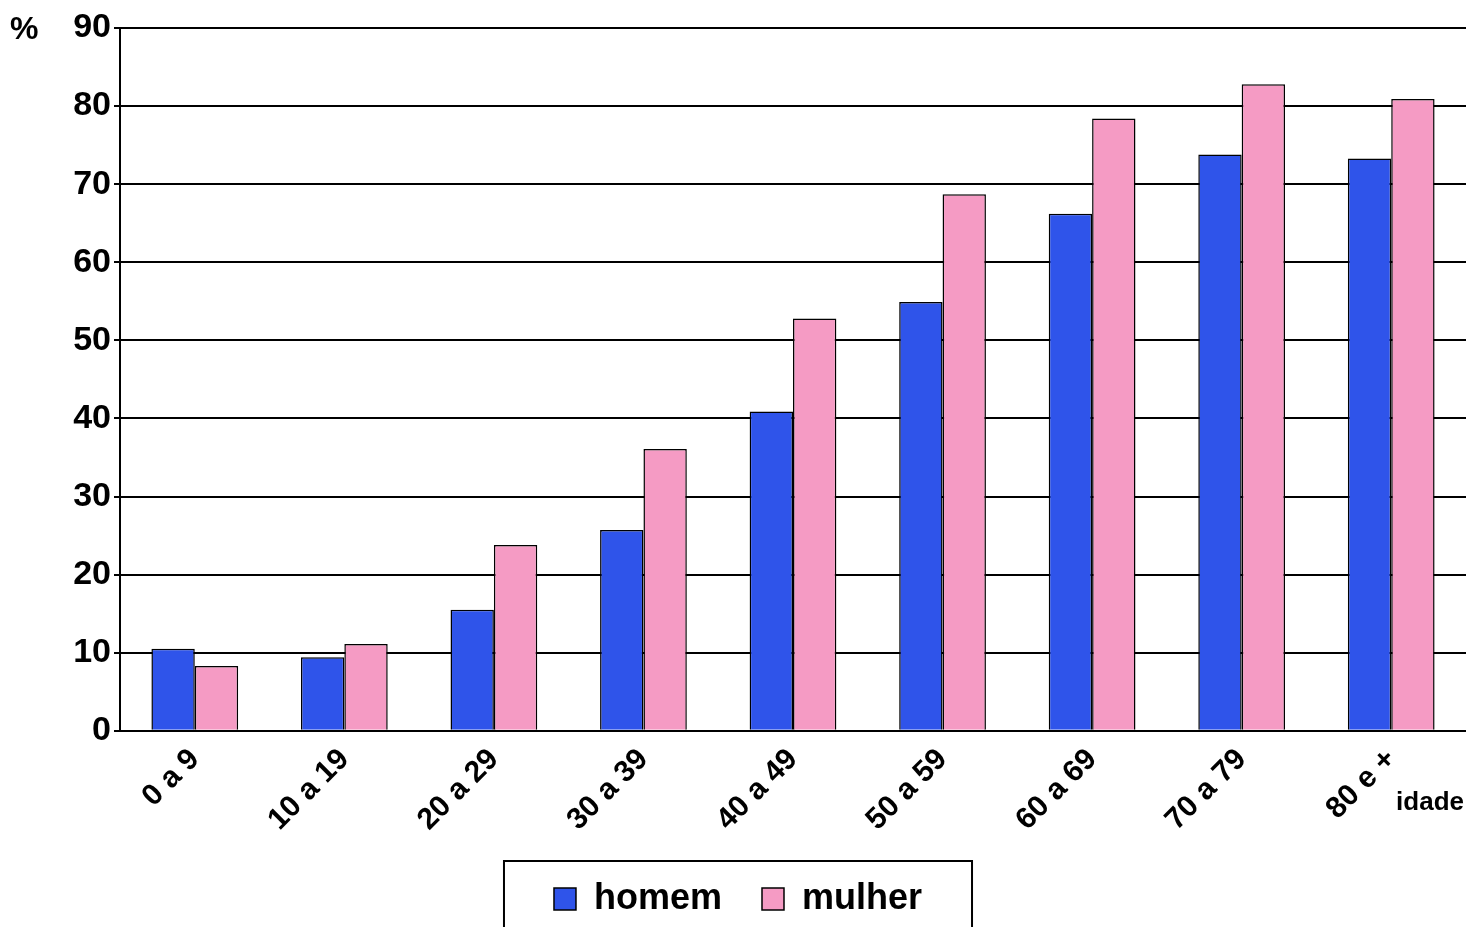 The height and width of the screenshot is (927, 1466). What do you see at coordinates (92, 415) in the screenshot?
I see `y-tick-label: 40` at bounding box center [92, 415].